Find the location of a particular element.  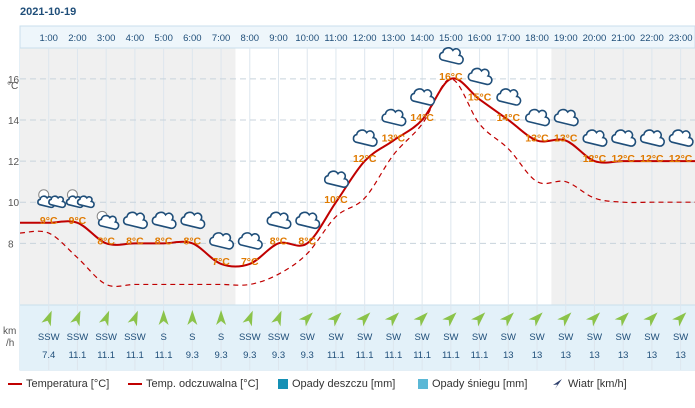

legend-feels-like: Temp. odczuwalna [°C] is located at coordinates (193, 384).